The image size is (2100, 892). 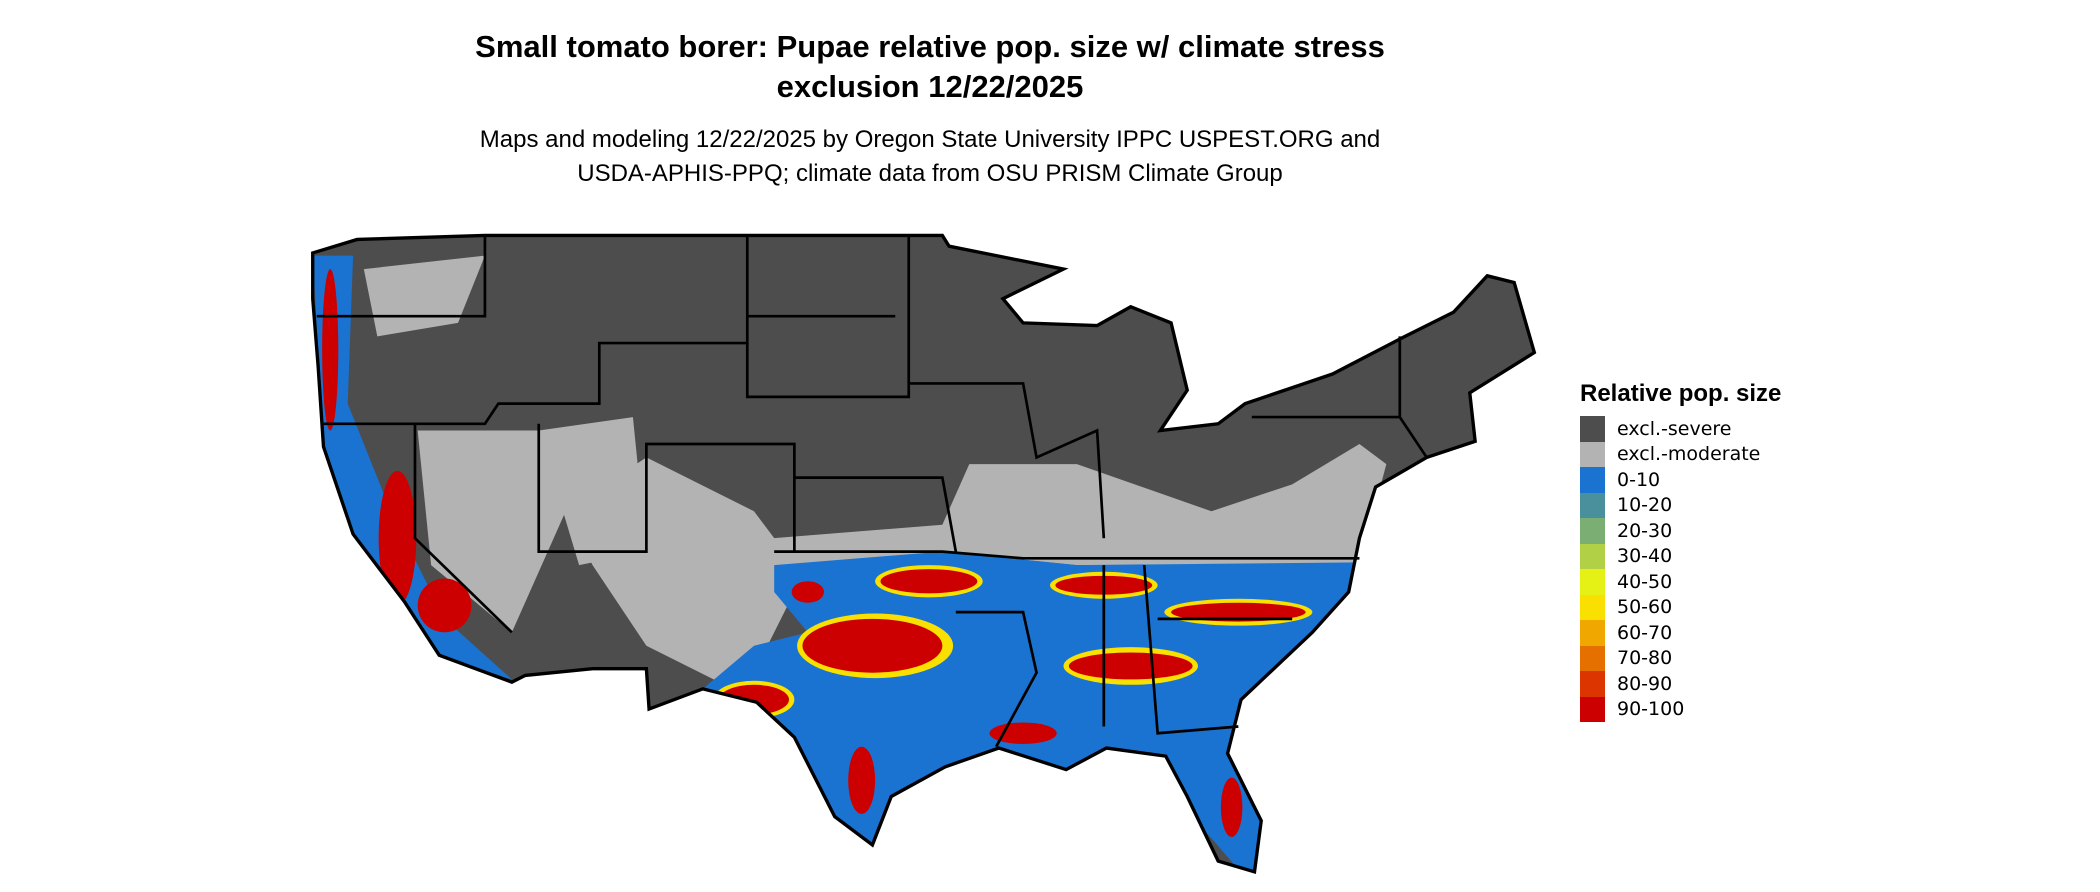 What do you see at coordinates (1680, 633) in the screenshot?
I see `legend-item: 60-70` at bounding box center [1680, 633].